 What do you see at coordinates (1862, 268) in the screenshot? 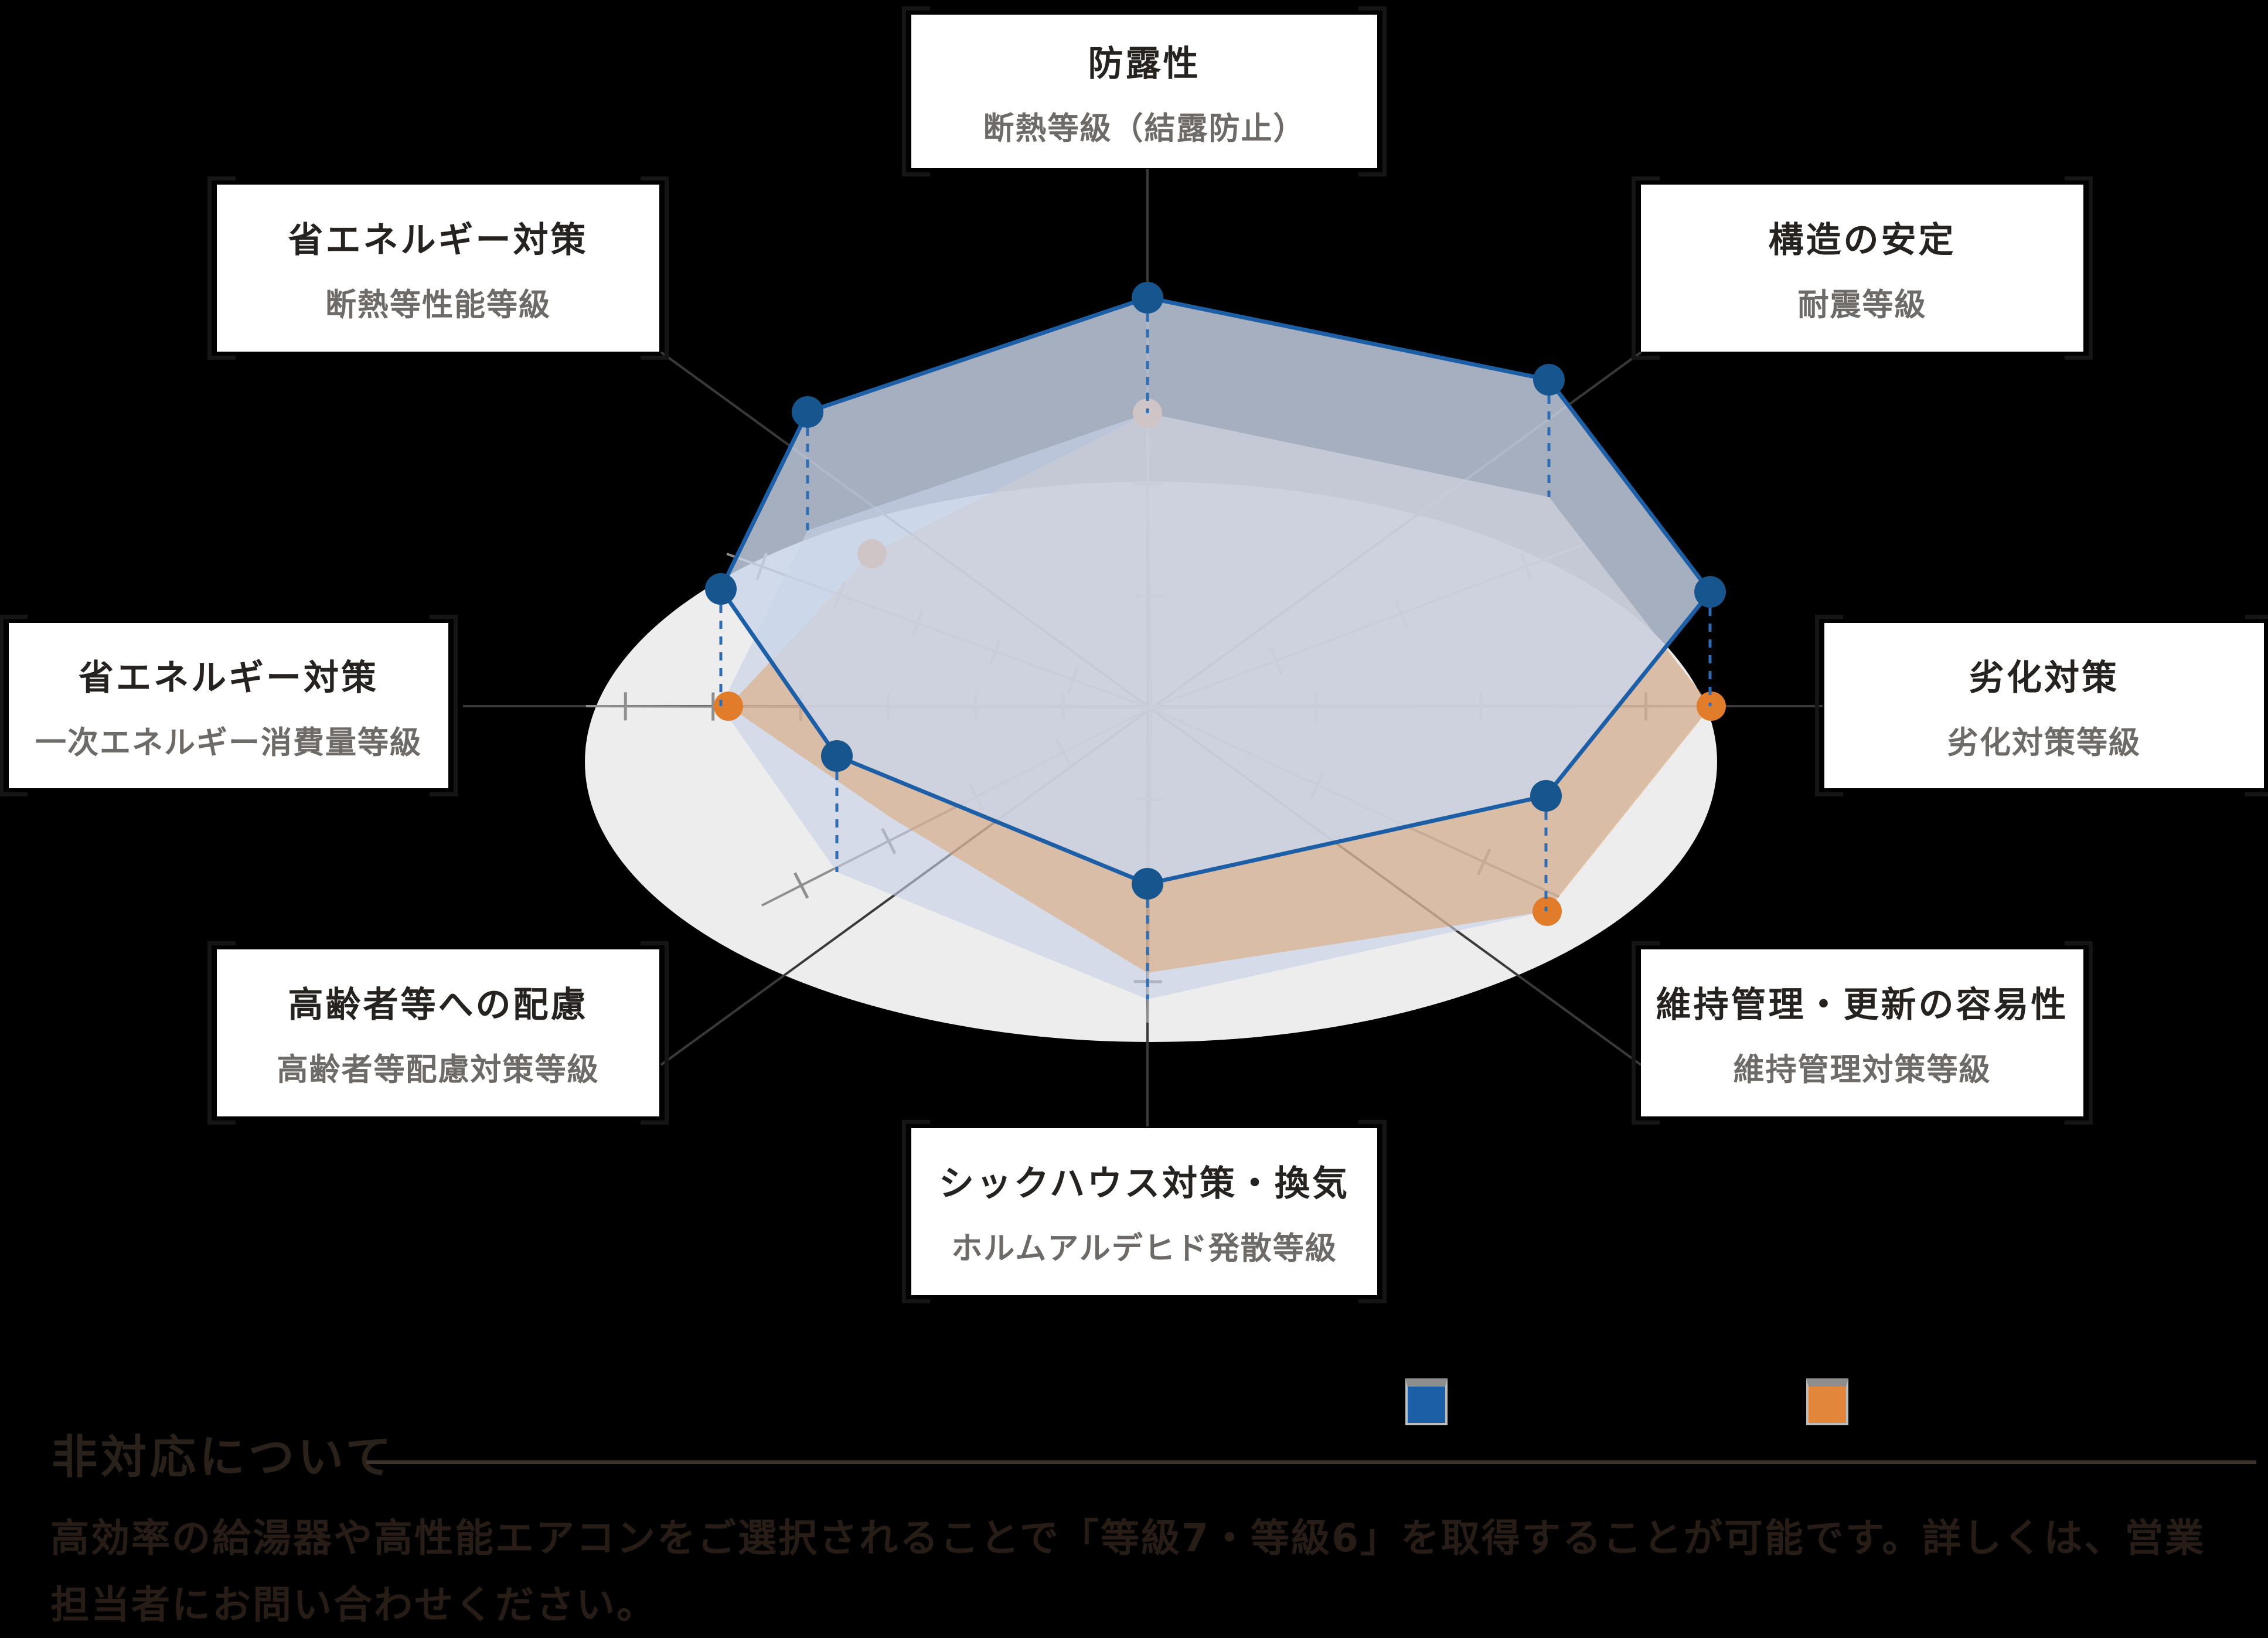
I see `axis-label-top-right: 構造の安定耐震等級` at bounding box center [1862, 268].